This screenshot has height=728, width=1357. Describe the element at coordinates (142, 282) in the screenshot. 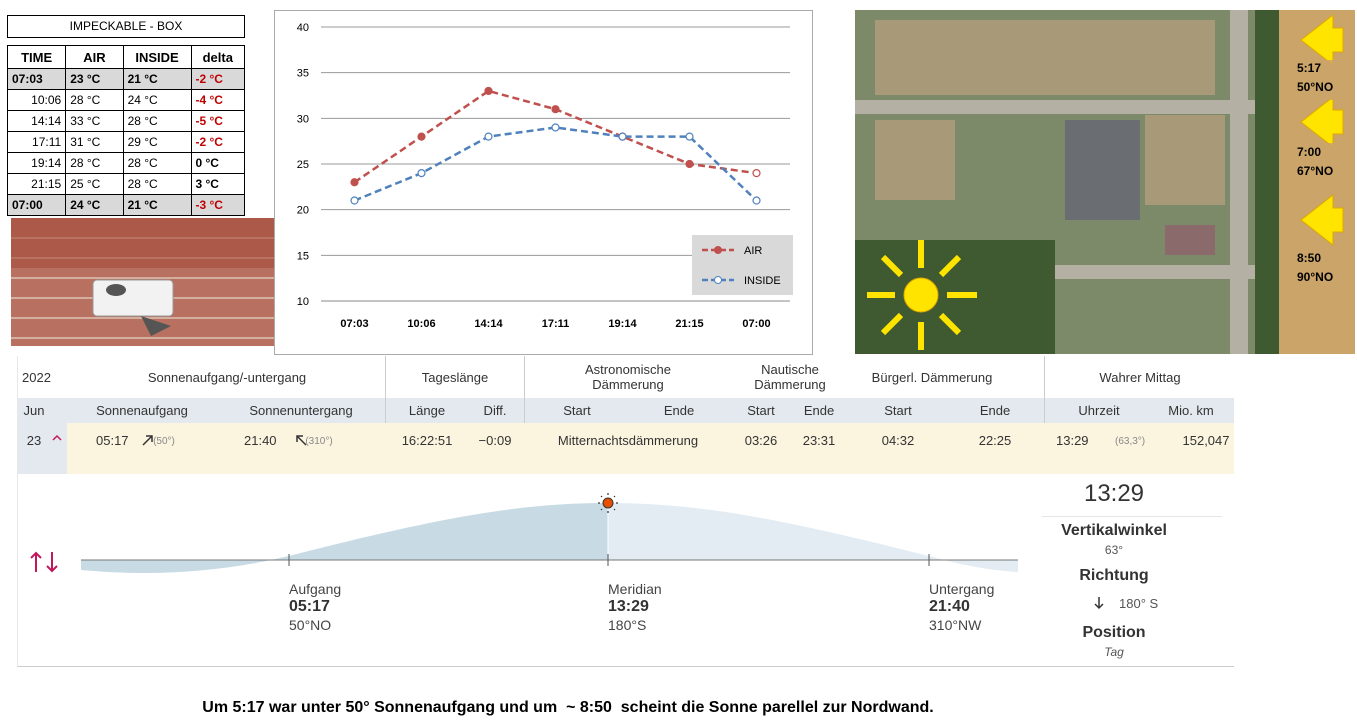

I see `wall-photo` at that location.